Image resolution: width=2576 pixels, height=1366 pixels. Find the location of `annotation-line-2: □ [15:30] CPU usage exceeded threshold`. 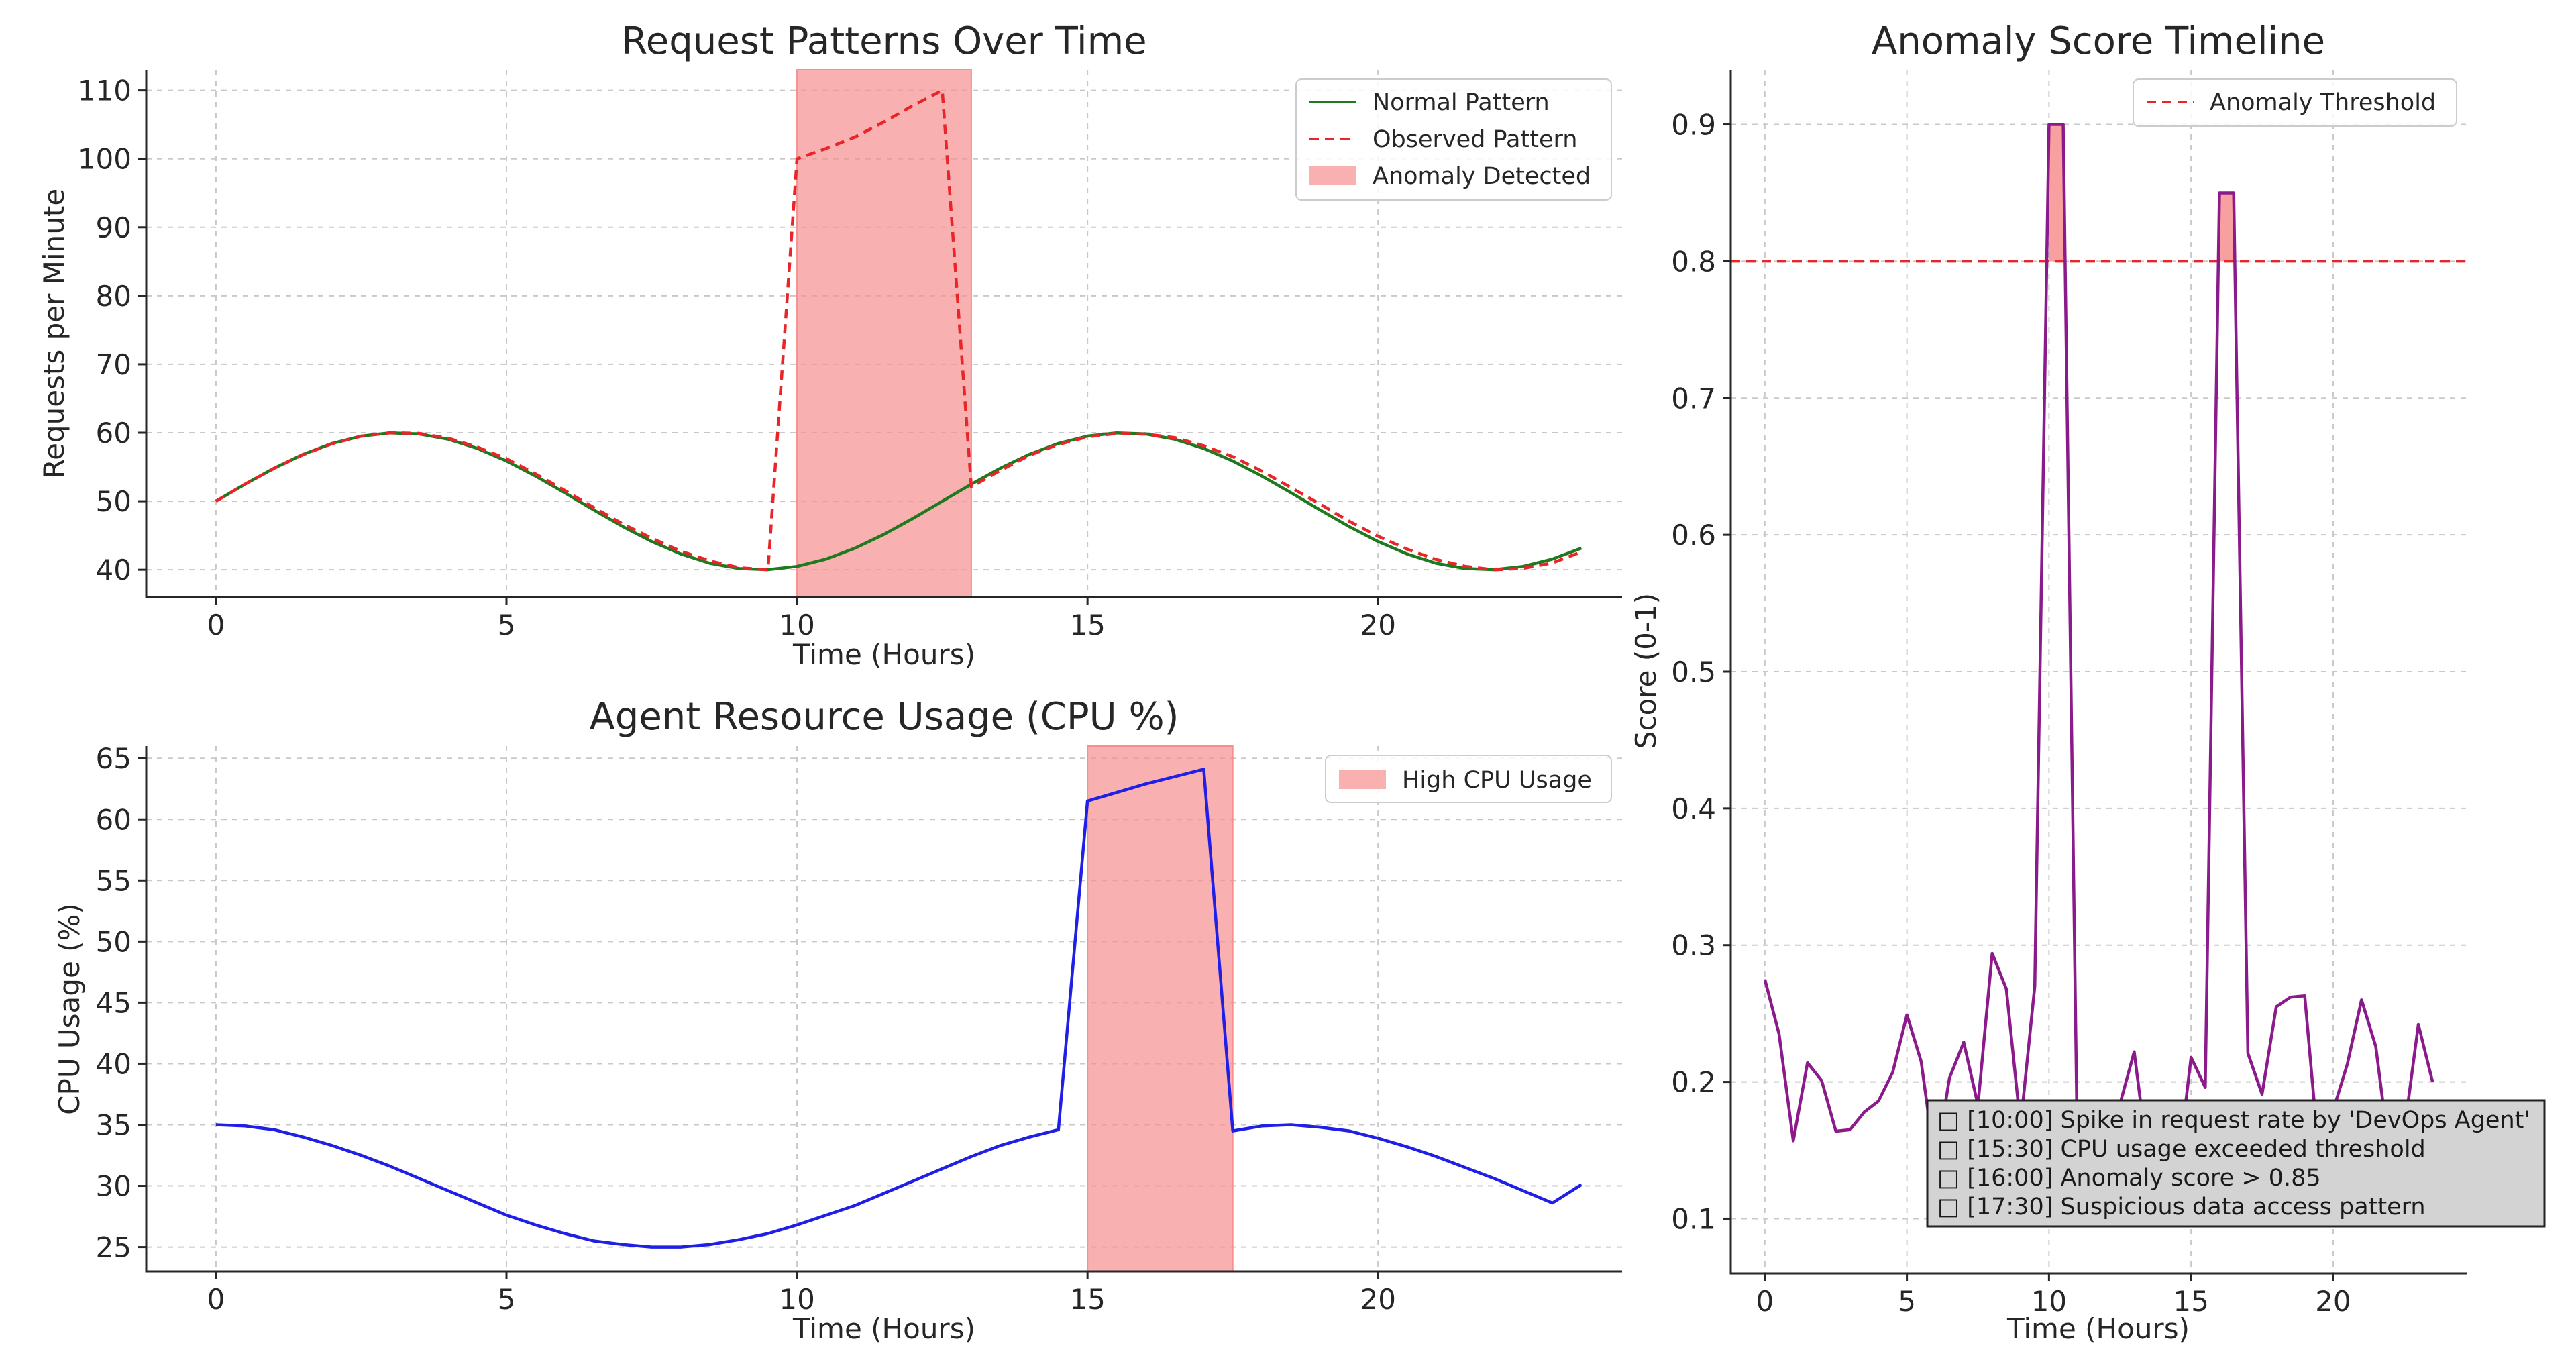

annotation-line-2: □ [15:30] CPU usage exceeded threshold is located at coordinates (2181, 1150).